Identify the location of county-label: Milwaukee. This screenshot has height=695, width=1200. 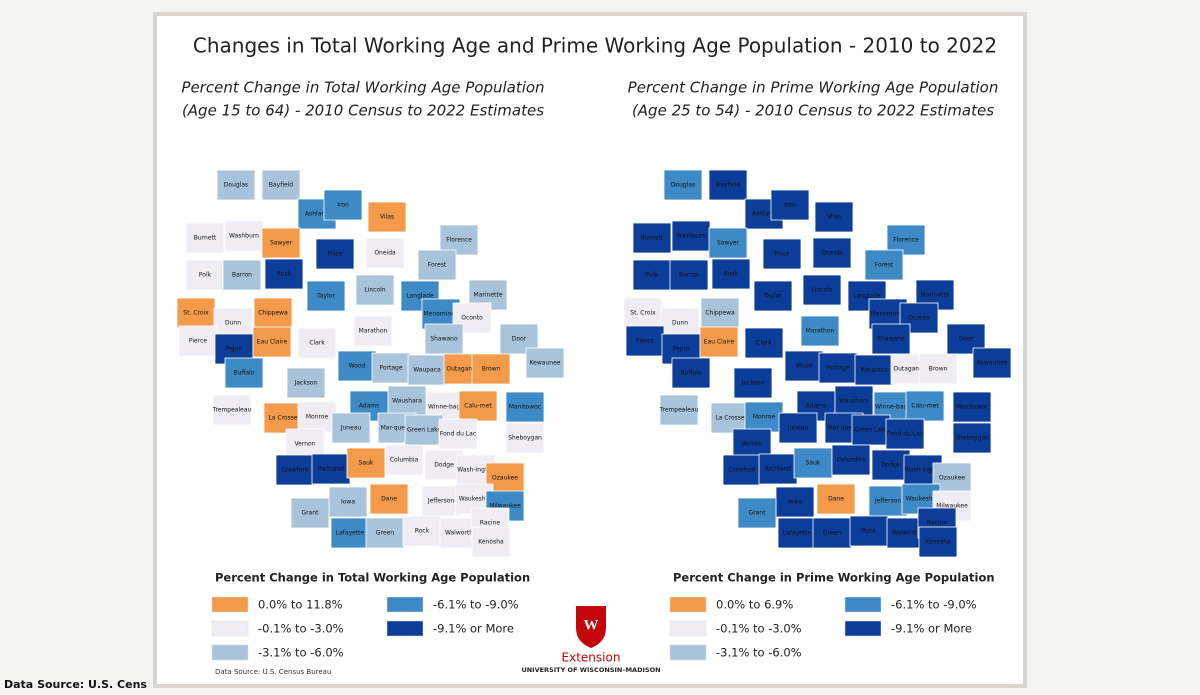
(505, 506).